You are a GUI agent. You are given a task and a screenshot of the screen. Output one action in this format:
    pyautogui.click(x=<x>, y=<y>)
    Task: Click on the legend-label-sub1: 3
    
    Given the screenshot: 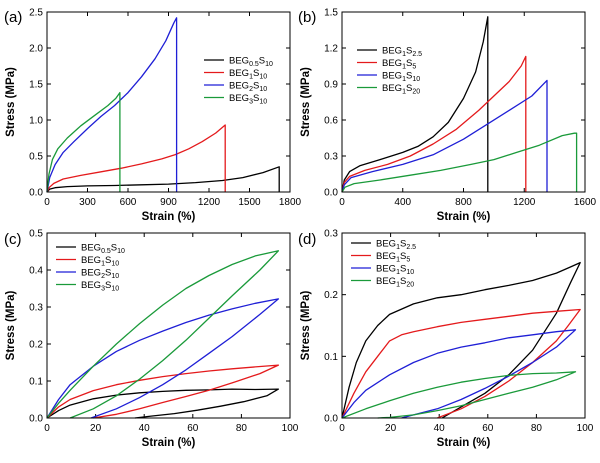 What is the action you would take?
    pyautogui.click(x=103, y=289)
    